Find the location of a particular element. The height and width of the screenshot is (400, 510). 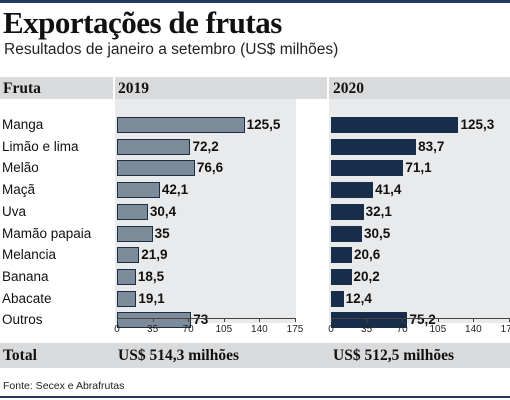

value-label-2020: 125,3 is located at coordinates (477, 124).